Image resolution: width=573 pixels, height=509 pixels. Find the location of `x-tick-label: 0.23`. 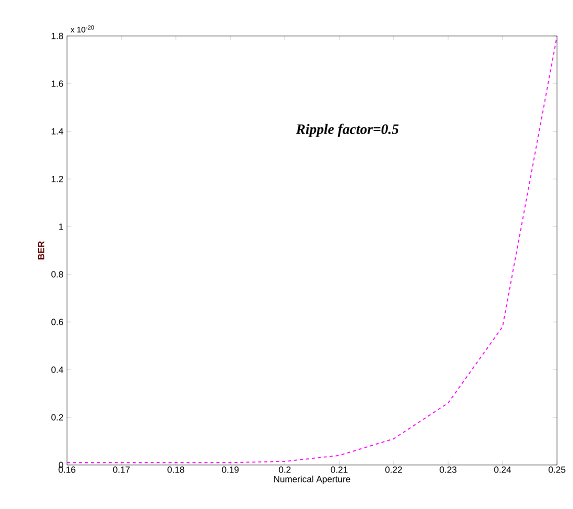

x-tick-label: 0.23 is located at coordinates (448, 469).